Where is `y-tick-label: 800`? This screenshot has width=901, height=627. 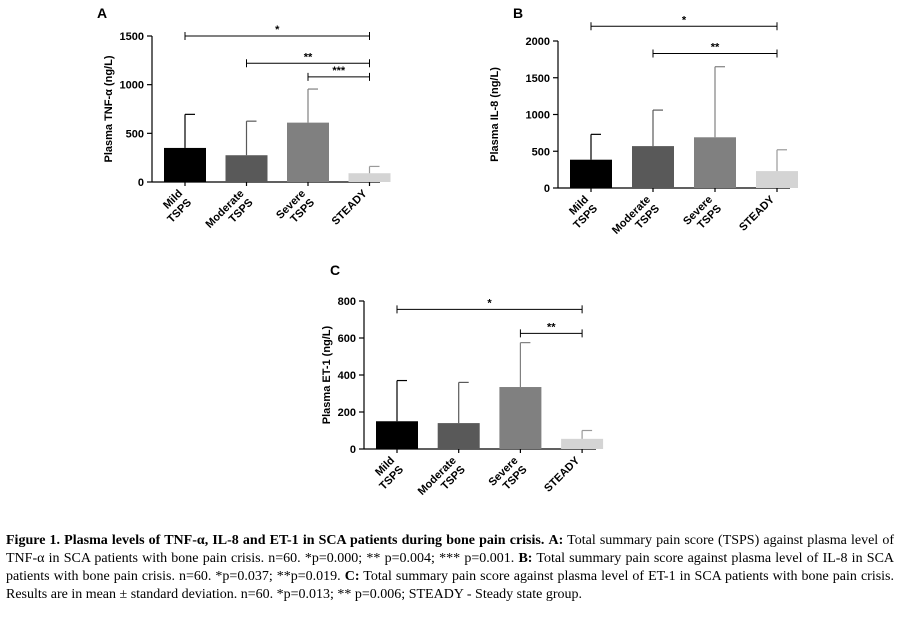 y-tick-label: 800 is located at coordinates (347, 302).